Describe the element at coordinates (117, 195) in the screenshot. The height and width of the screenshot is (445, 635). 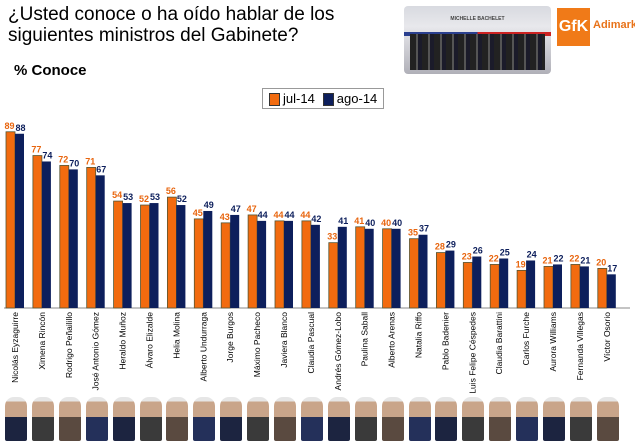
I see `data-label: 54` at that location.